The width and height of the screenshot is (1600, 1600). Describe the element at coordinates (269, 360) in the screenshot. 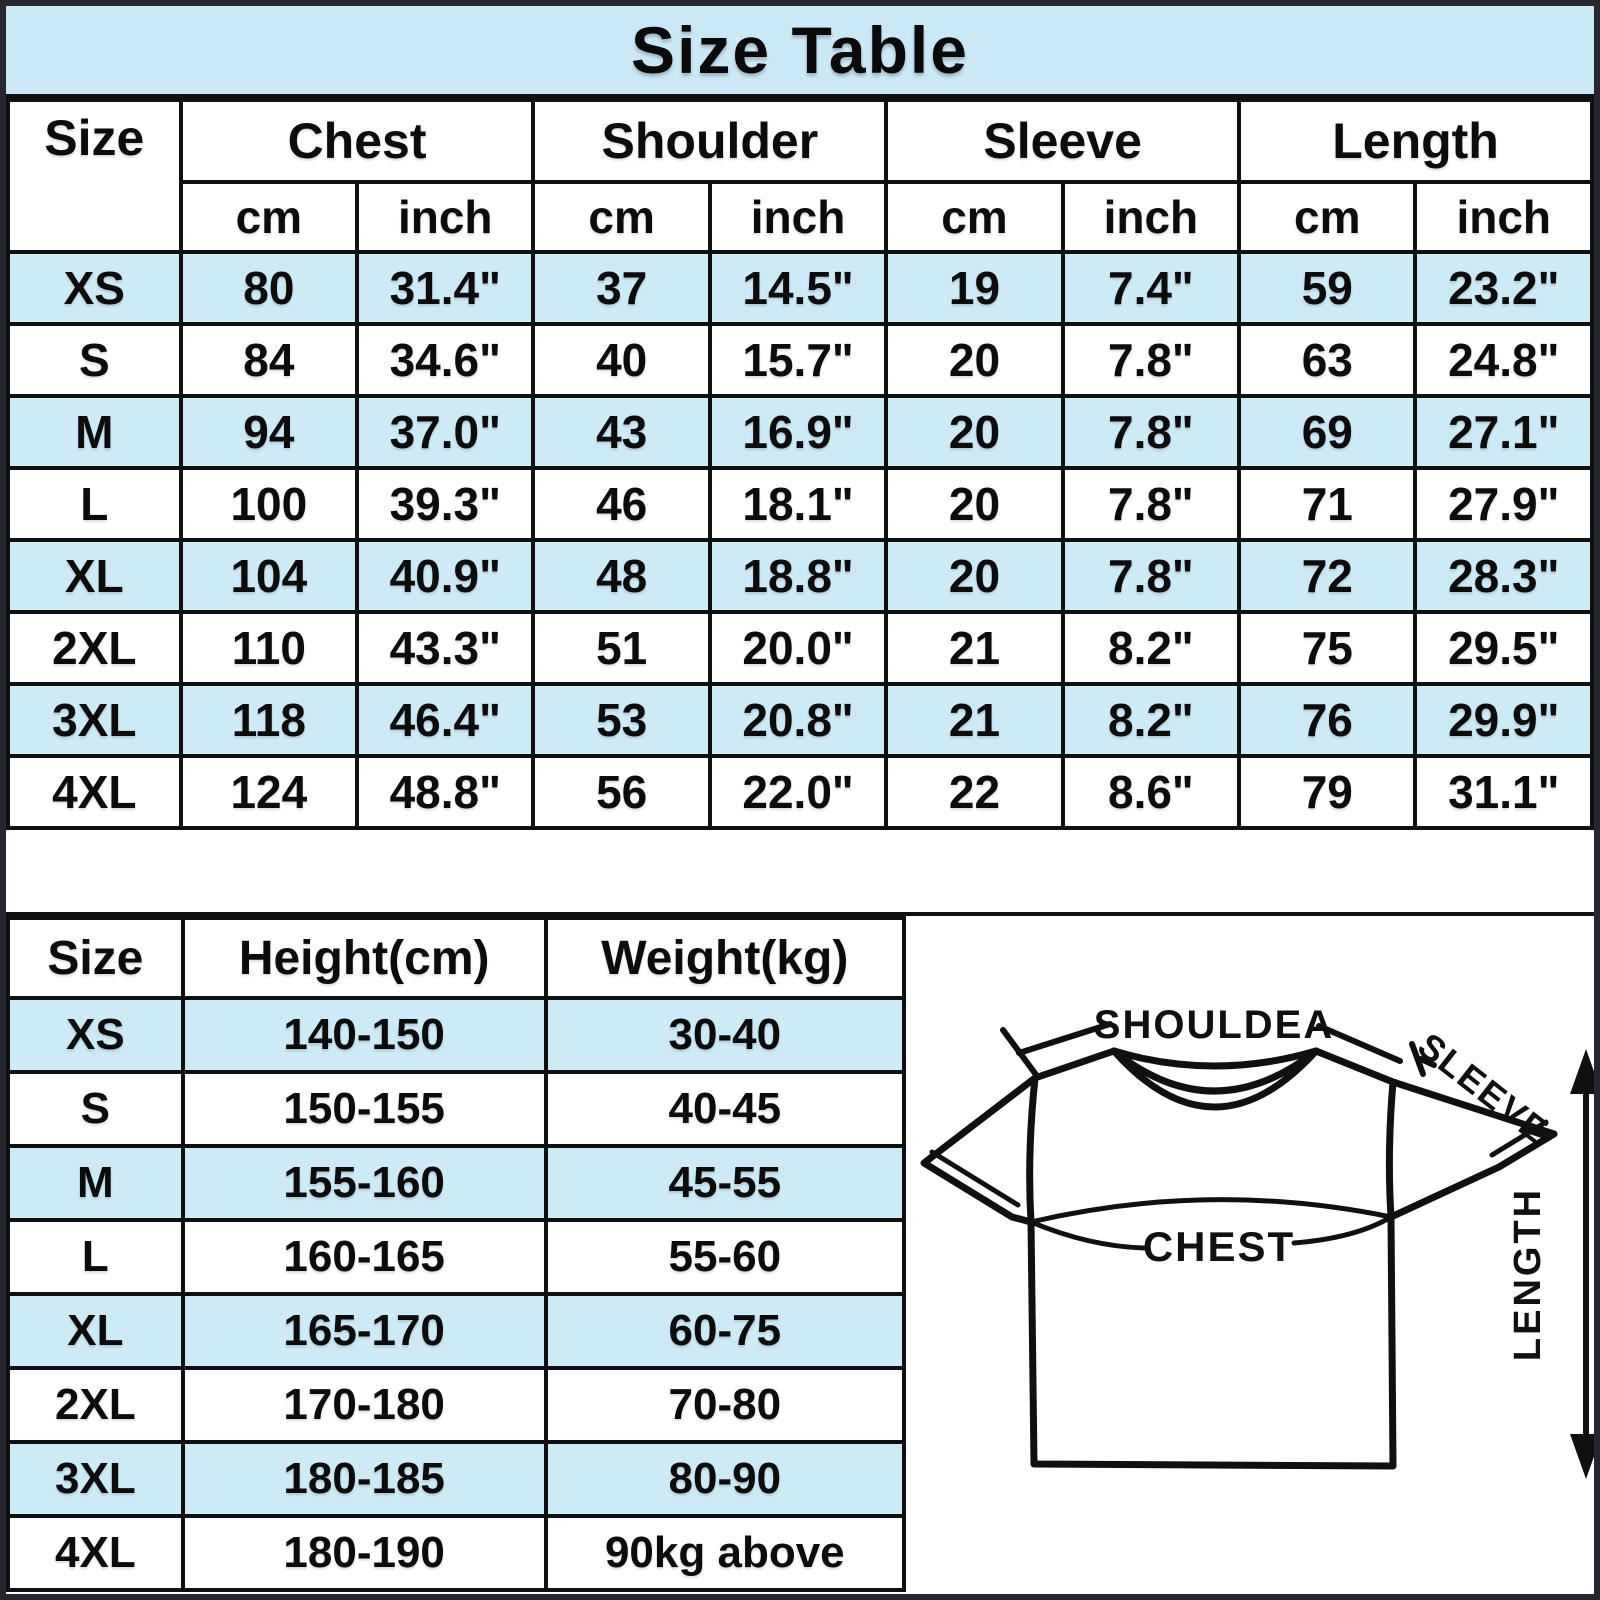

I see `value-cell: 84` at that location.